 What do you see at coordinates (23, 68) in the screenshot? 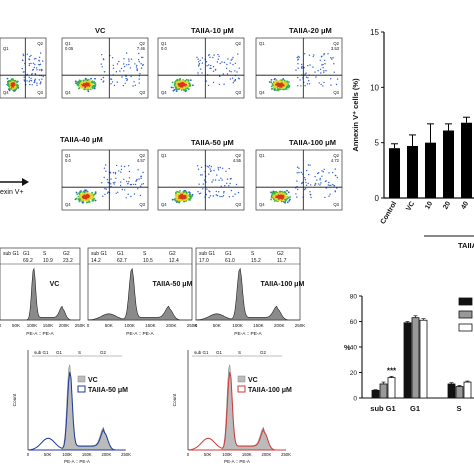
I see `flow-plot: Q1 Q2 Q4 Q3` at bounding box center [23, 68].